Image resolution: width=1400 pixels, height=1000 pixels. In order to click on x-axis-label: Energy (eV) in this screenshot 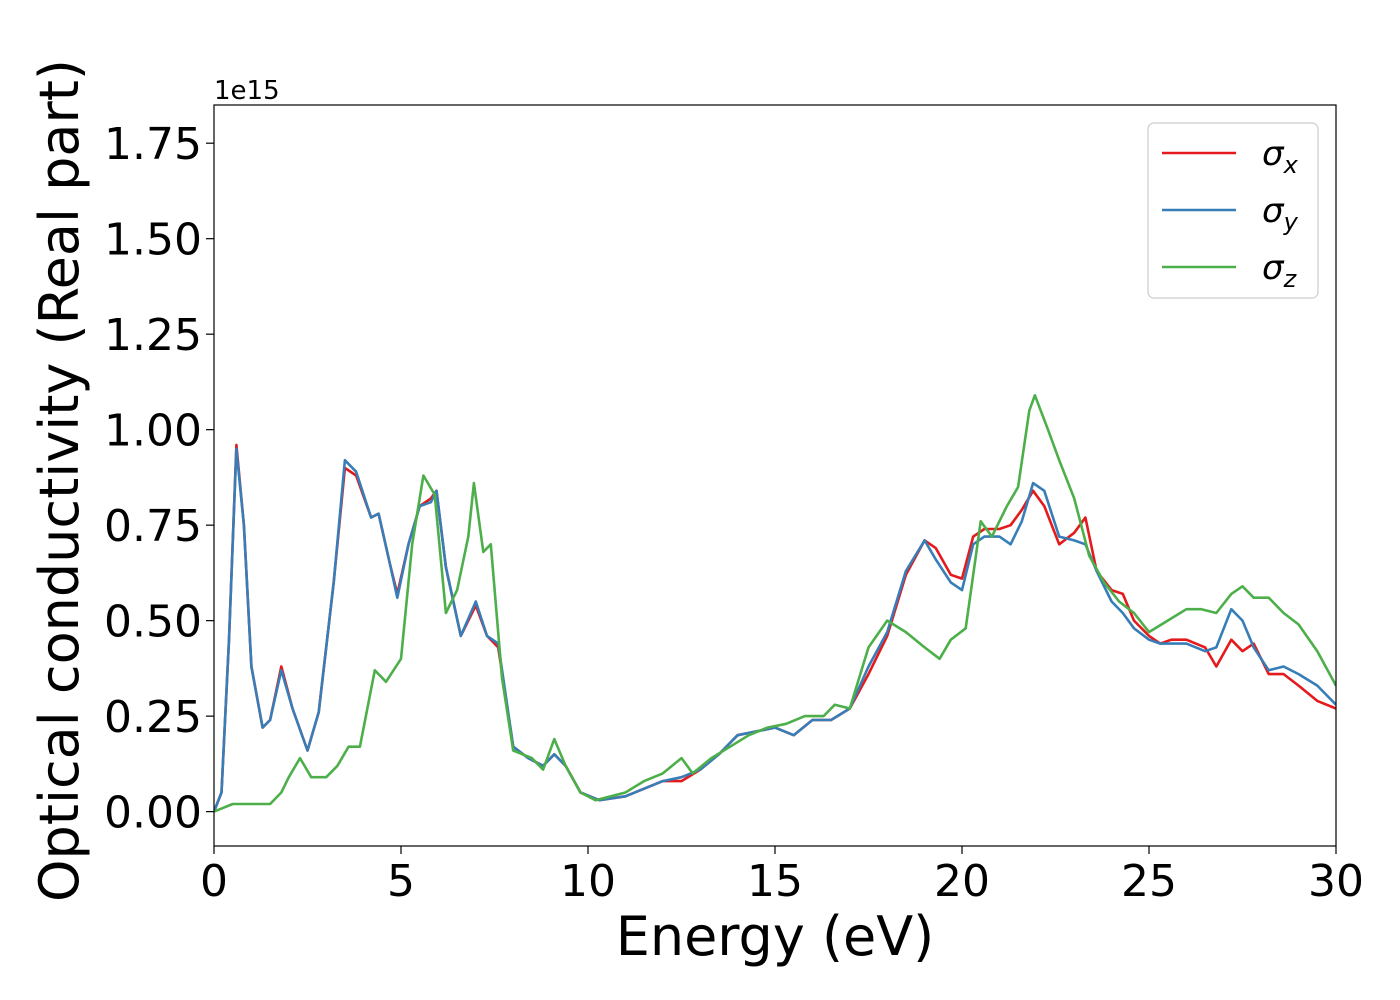, I will do `click(775, 936)`.